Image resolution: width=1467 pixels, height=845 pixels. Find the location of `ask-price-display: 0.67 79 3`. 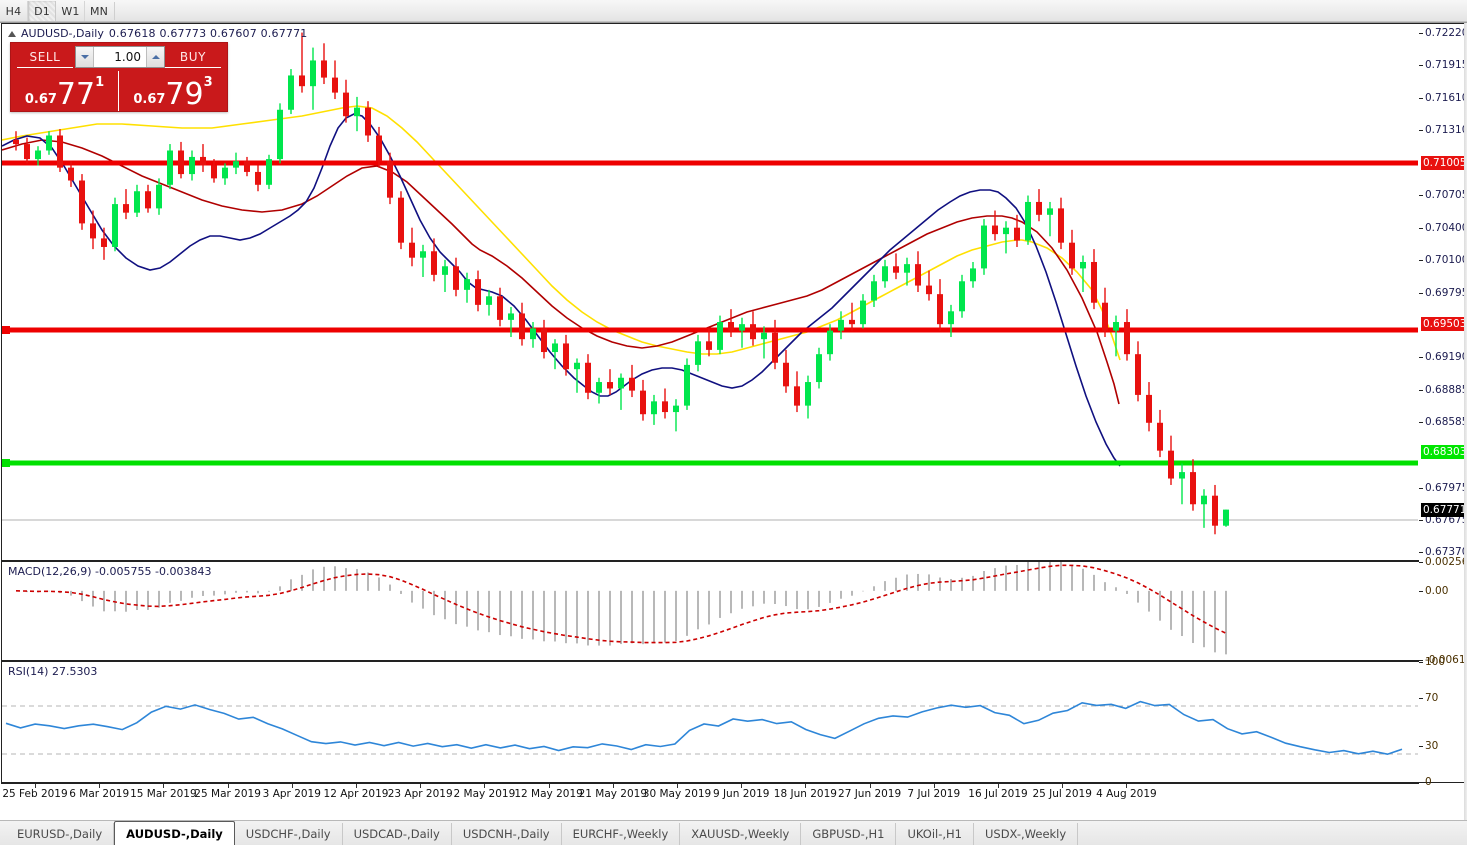

ask-price-display: 0.67 79 3 is located at coordinates (173, 91).